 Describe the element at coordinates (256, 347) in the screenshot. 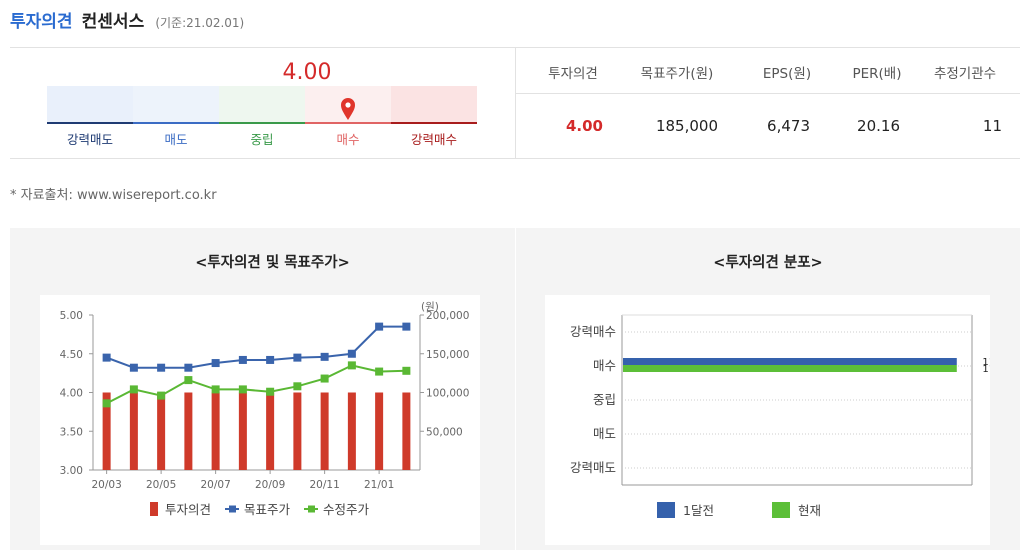

I see `target-price-line` at that location.